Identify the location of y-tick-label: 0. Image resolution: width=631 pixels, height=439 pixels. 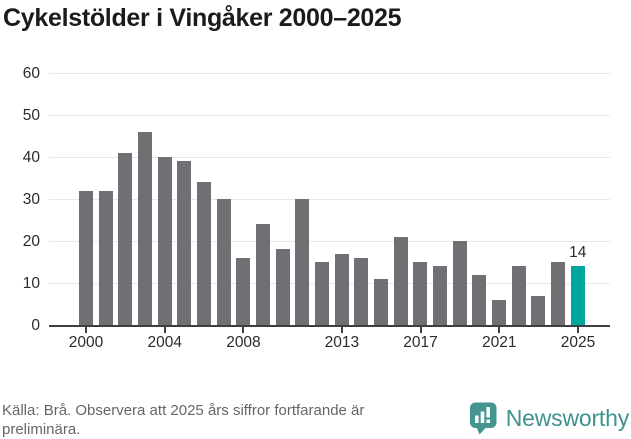
(35, 325).